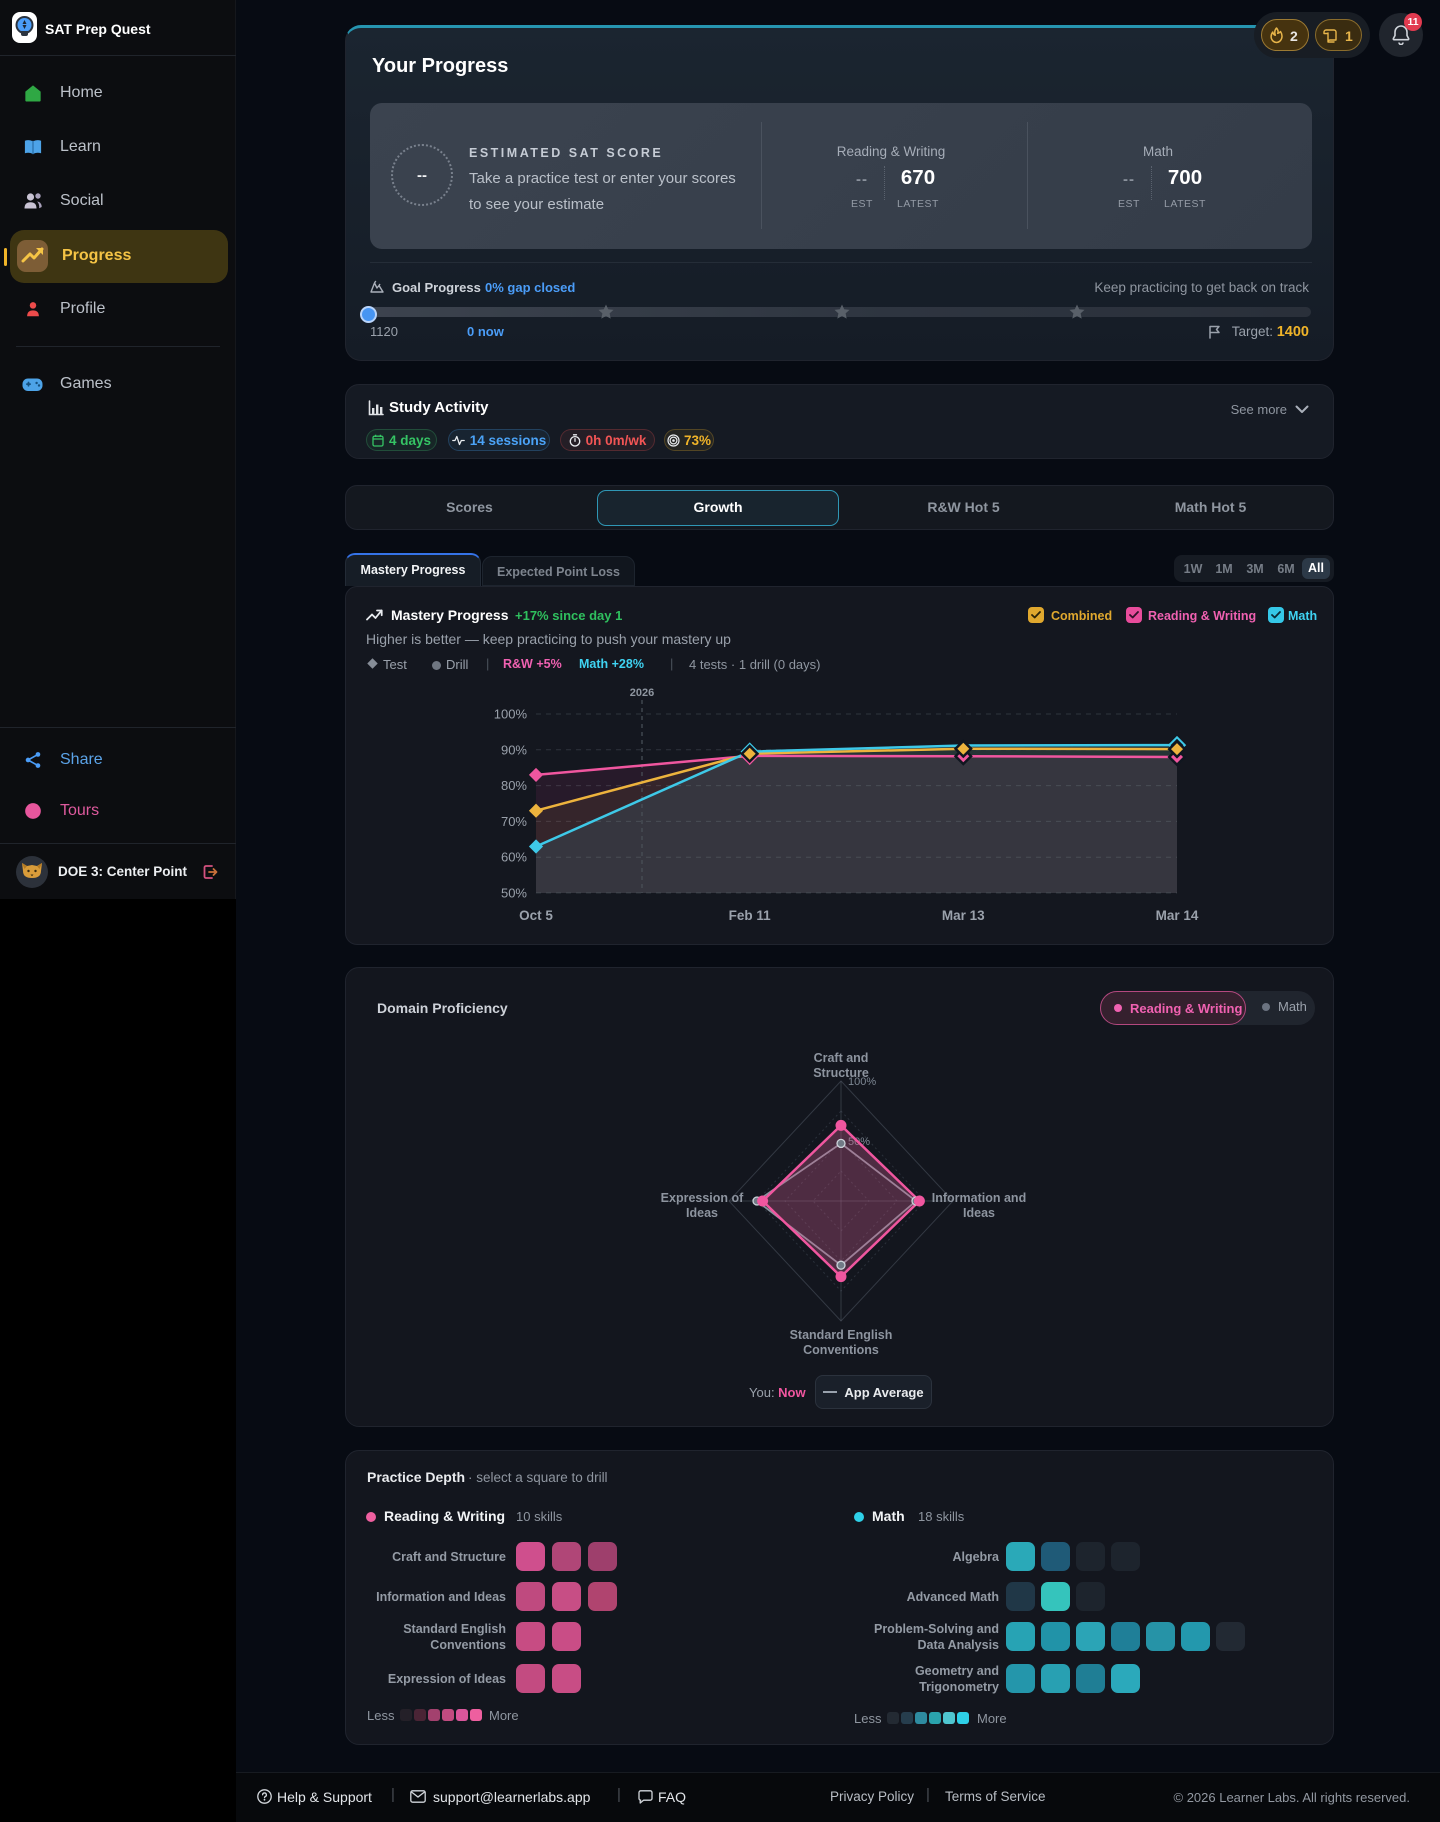 This screenshot has height=1822, width=1440. Describe the element at coordinates (841, 1073) in the screenshot. I see `svg-text: Structure` at that location.